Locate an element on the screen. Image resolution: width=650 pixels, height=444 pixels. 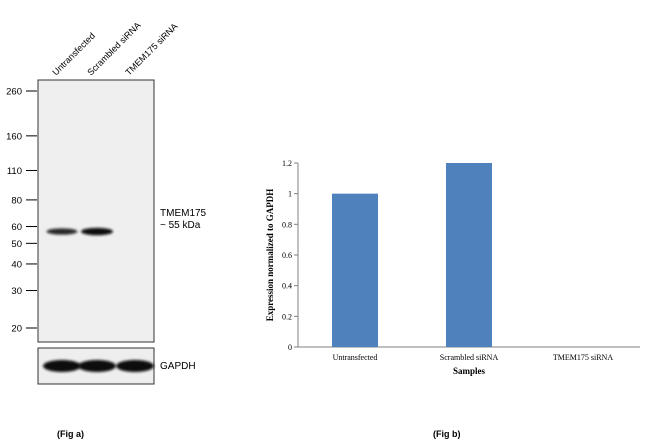
x-axis-title: Samples is located at coordinates (469, 371).